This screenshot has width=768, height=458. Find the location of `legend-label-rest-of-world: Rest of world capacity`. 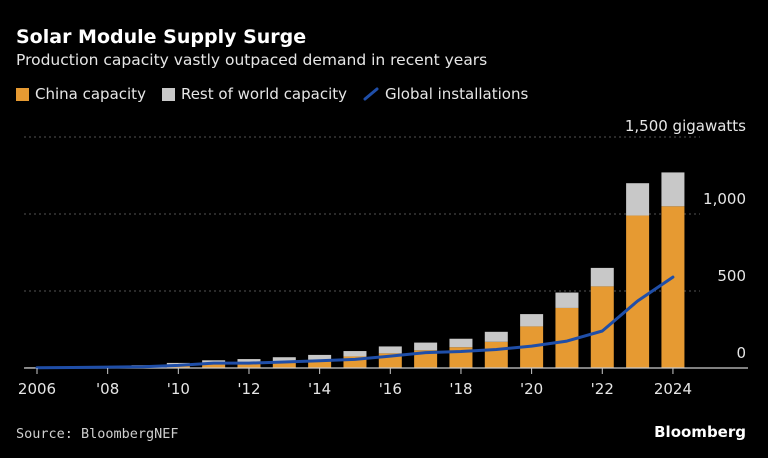

legend-label-rest-of-world: Rest of world capacity is located at coordinates (264, 94).